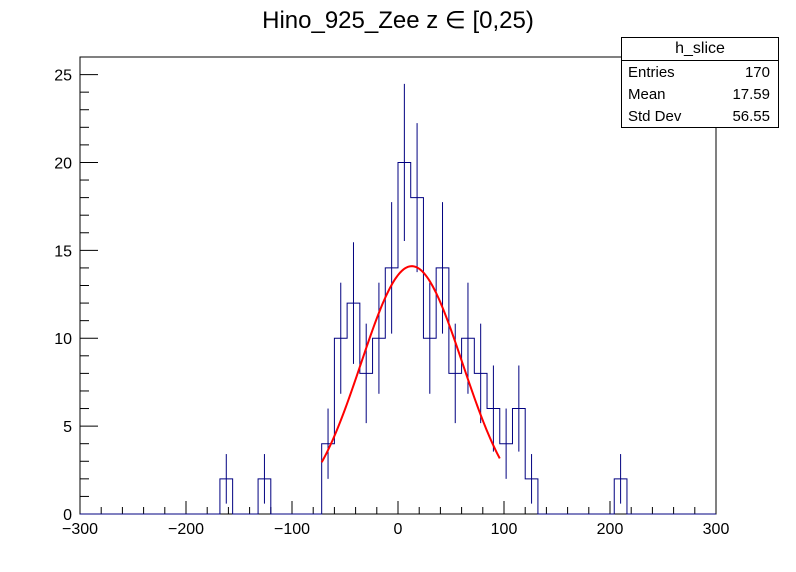 The image size is (796, 572). What do you see at coordinates (700, 72) in the screenshot?
I see `stats-row-entries: Entries 170` at bounding box center [700, 72].